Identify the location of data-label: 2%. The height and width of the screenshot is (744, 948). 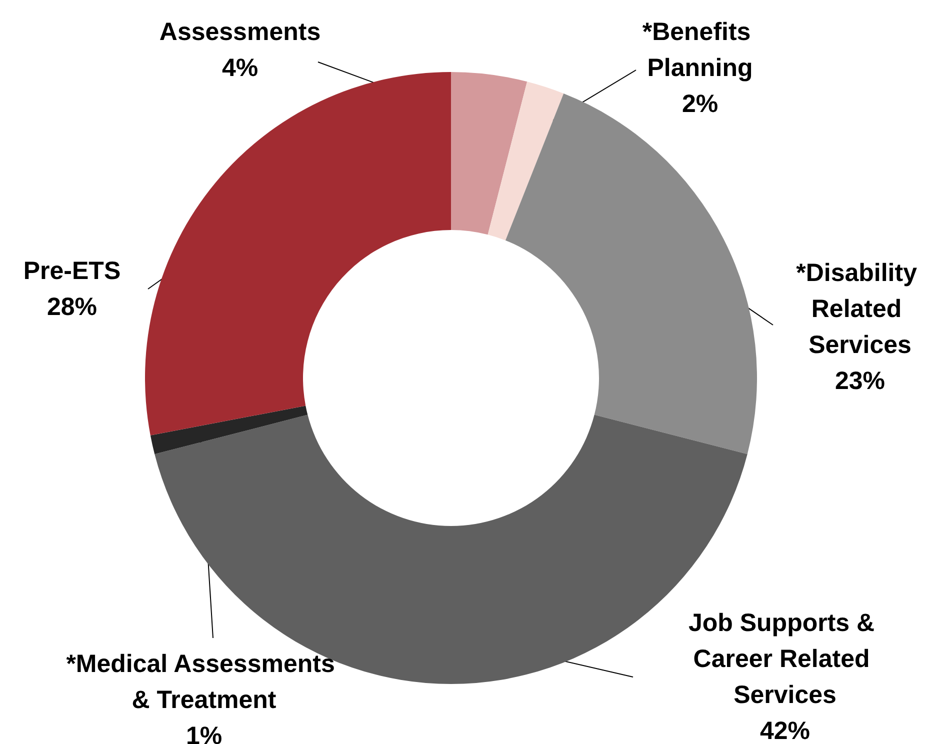
(700, 104).